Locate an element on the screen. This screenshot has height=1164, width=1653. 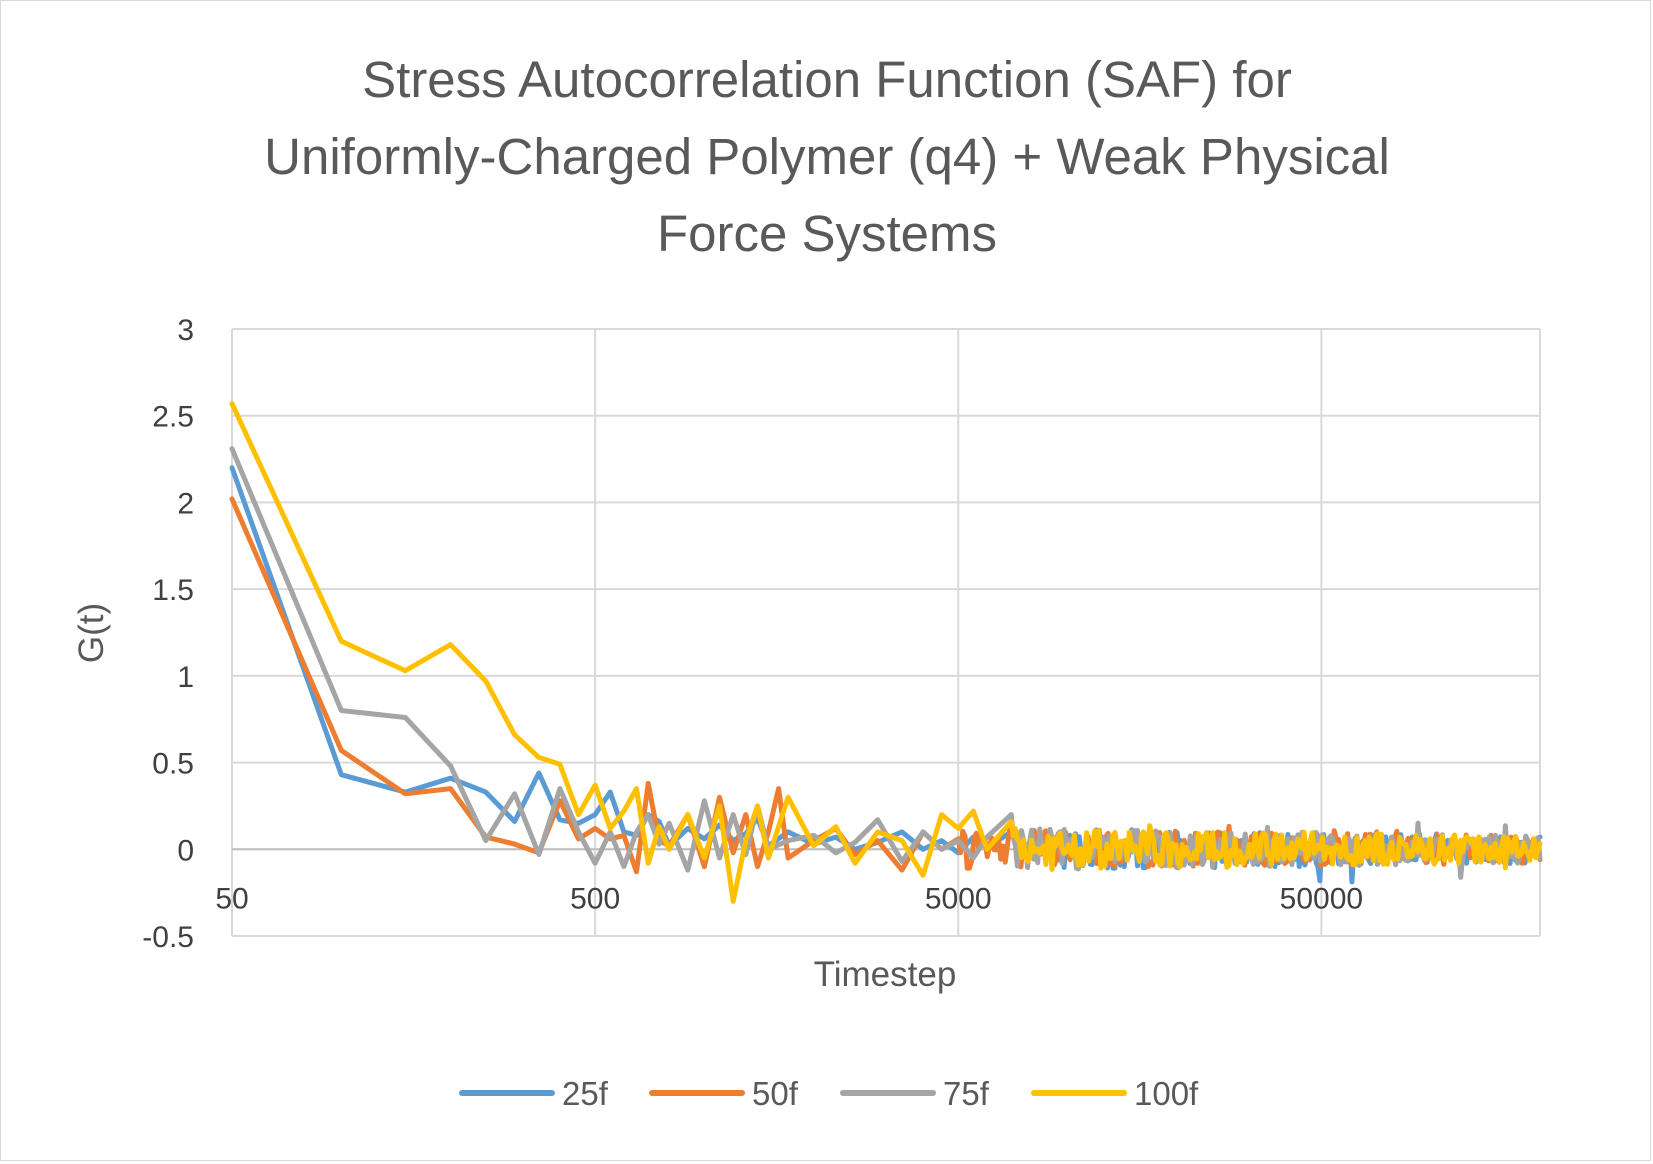
x-axis-title: Timestep is located at coordinates (885, 974).